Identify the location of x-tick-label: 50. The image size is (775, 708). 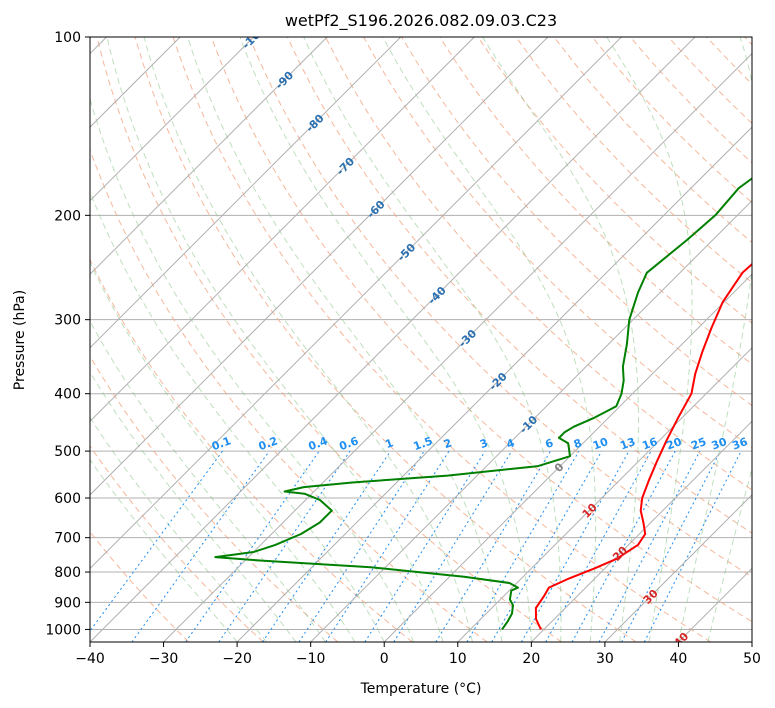
(752, 659).